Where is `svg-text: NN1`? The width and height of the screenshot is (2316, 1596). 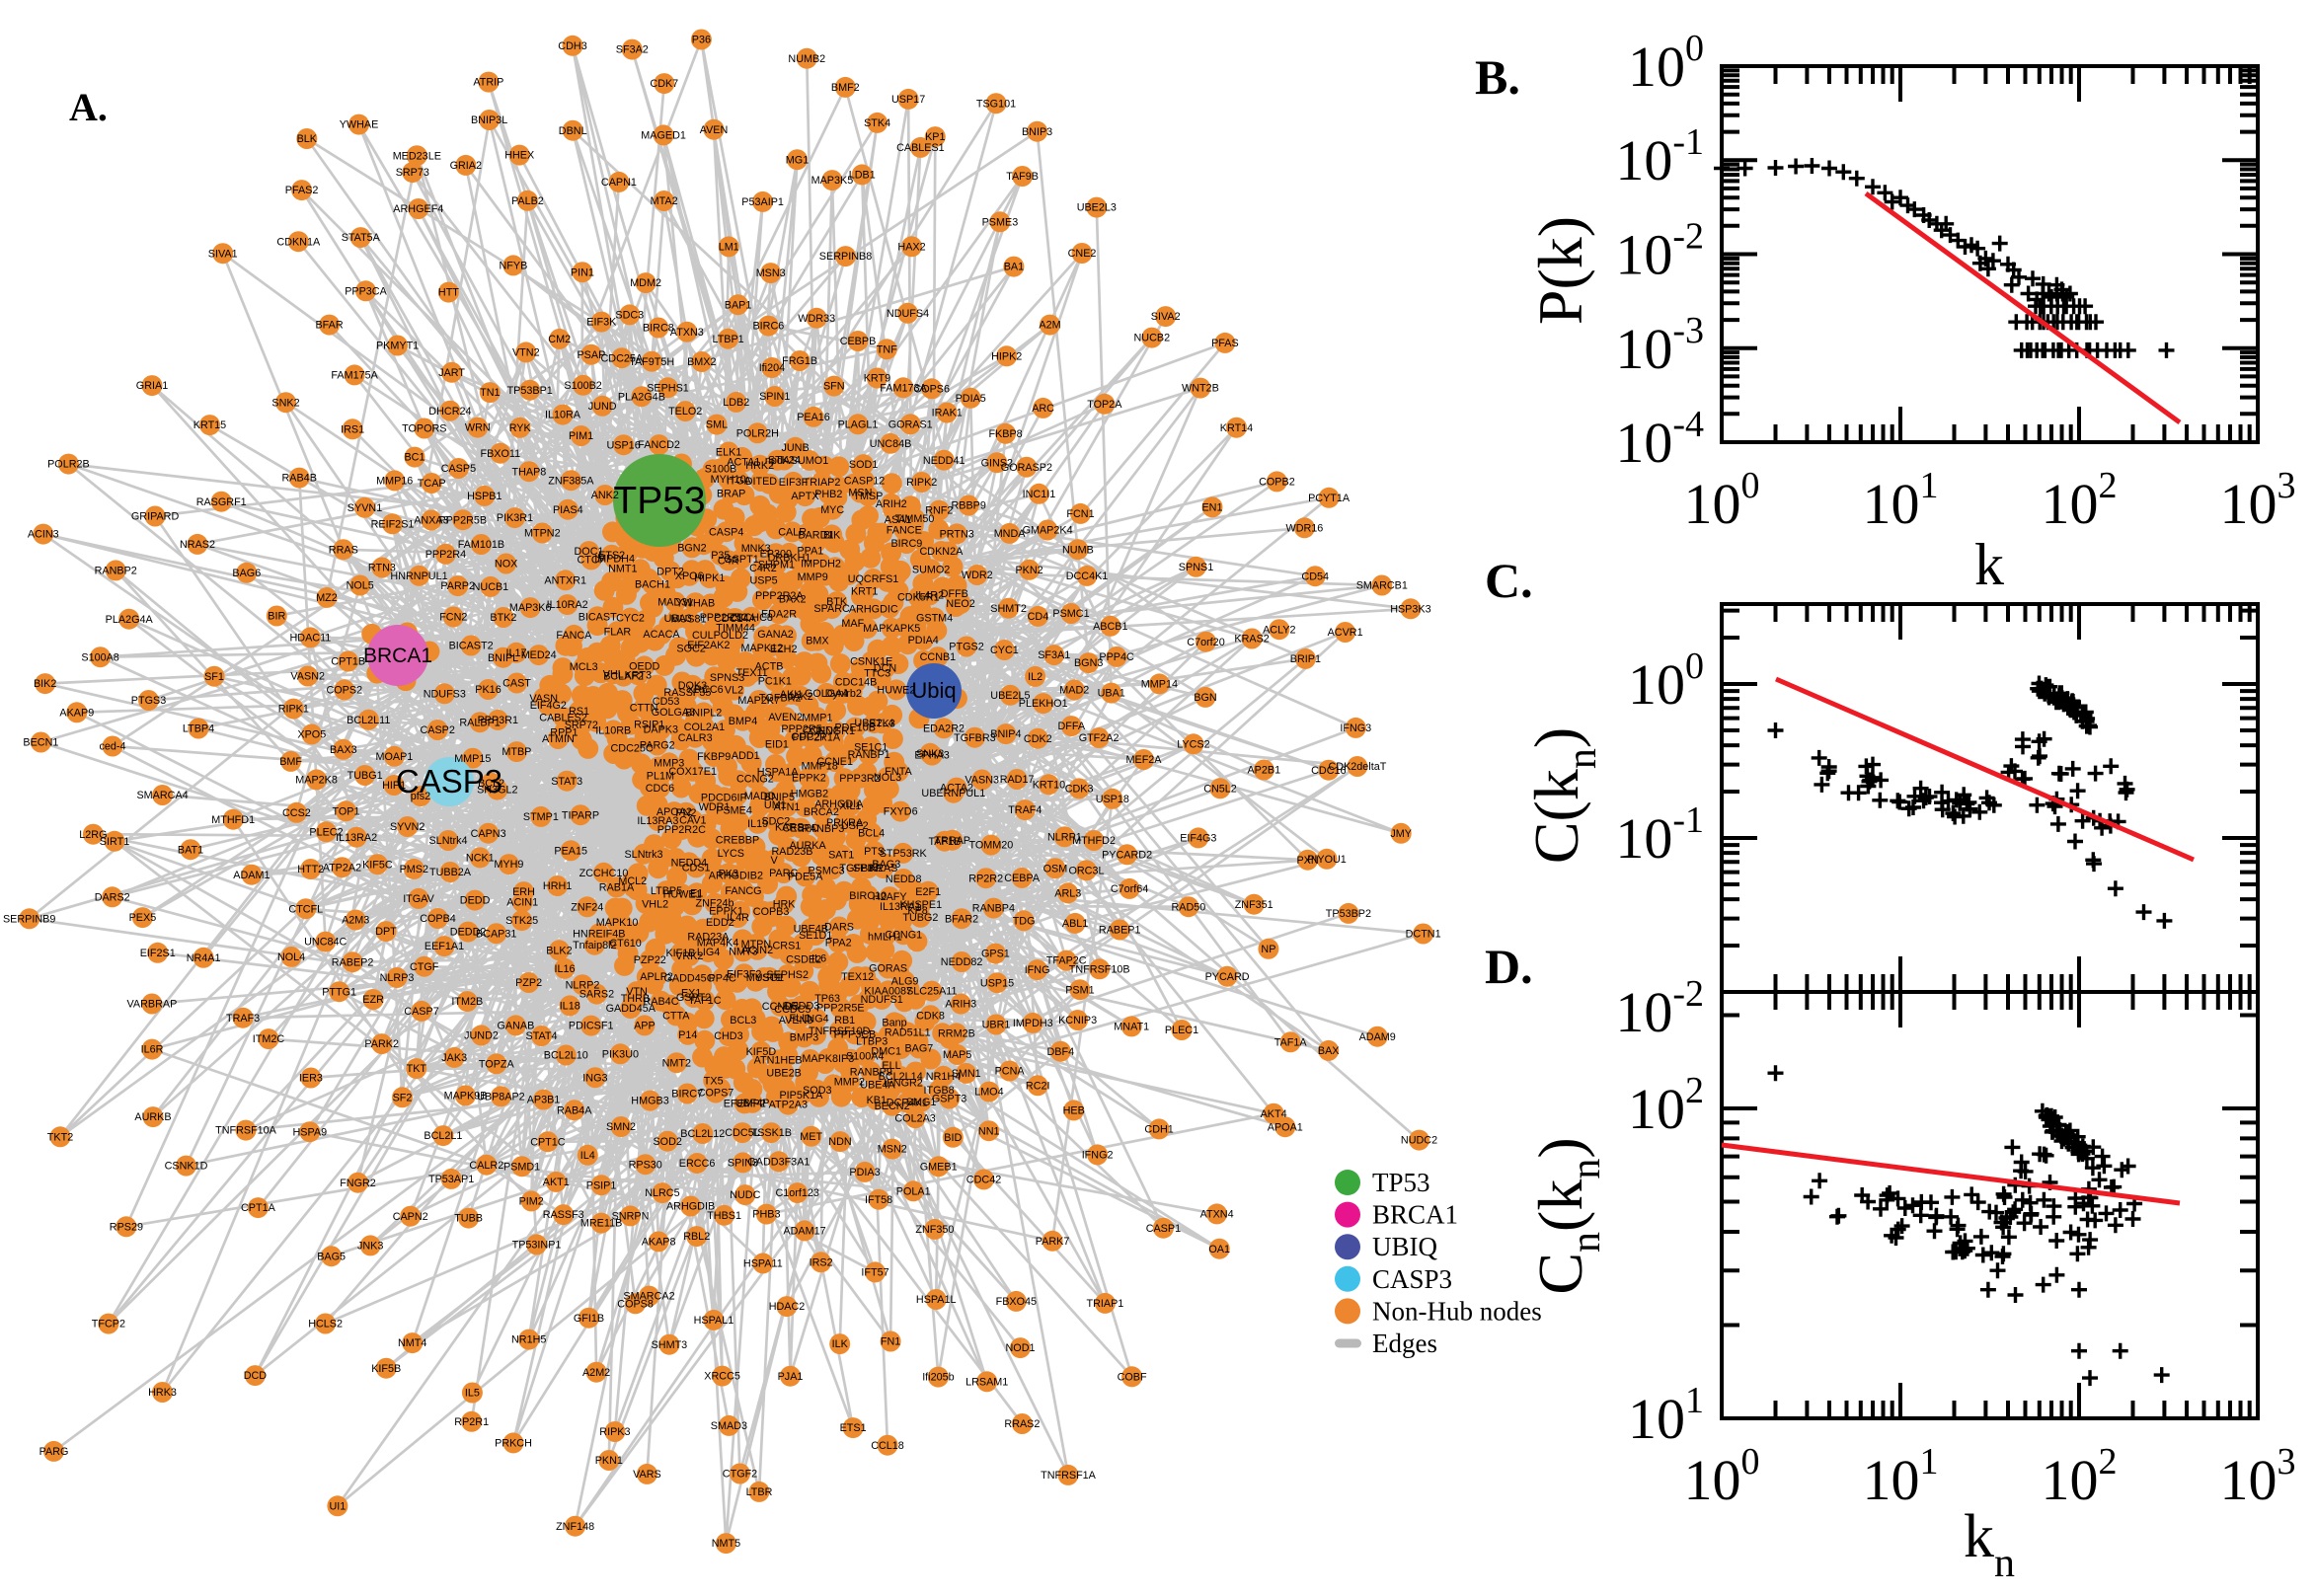
svg-text: NN1 is located at coordinates (989, 1131).